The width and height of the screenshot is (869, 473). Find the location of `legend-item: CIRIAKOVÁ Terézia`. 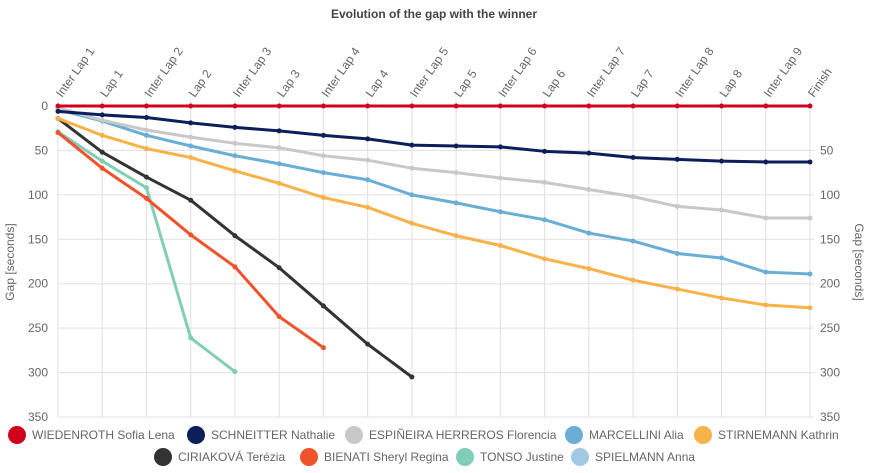

legend-item: CIRIAKOVÁ Terézia is located at coordinates (219, 457).